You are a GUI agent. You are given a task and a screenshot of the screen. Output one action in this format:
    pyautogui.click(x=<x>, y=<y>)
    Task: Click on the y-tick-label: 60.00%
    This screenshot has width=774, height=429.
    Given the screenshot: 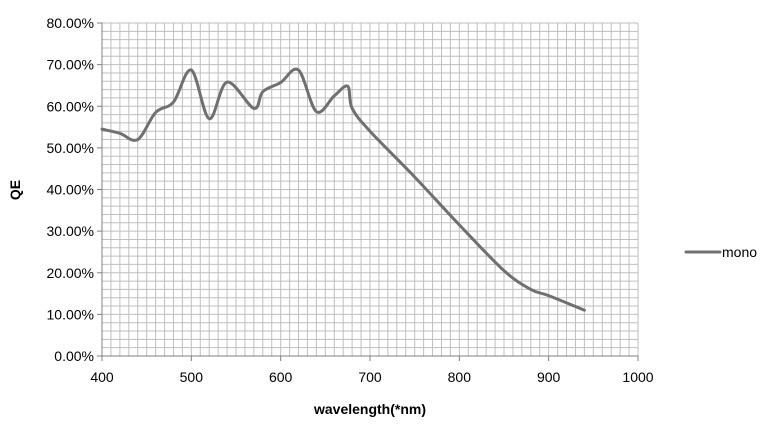 What is the action you would take?
    pyautogui.click(x=70, y=106)
    